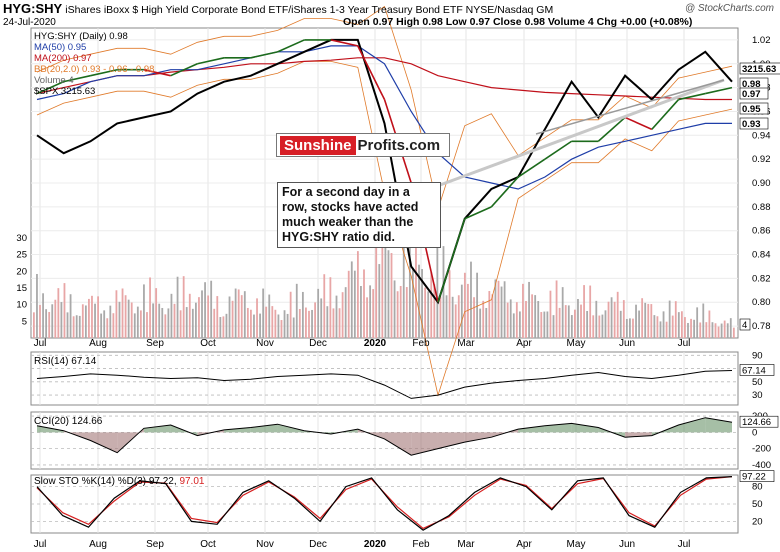  I want to click on rsi-line, so click(384, 384).